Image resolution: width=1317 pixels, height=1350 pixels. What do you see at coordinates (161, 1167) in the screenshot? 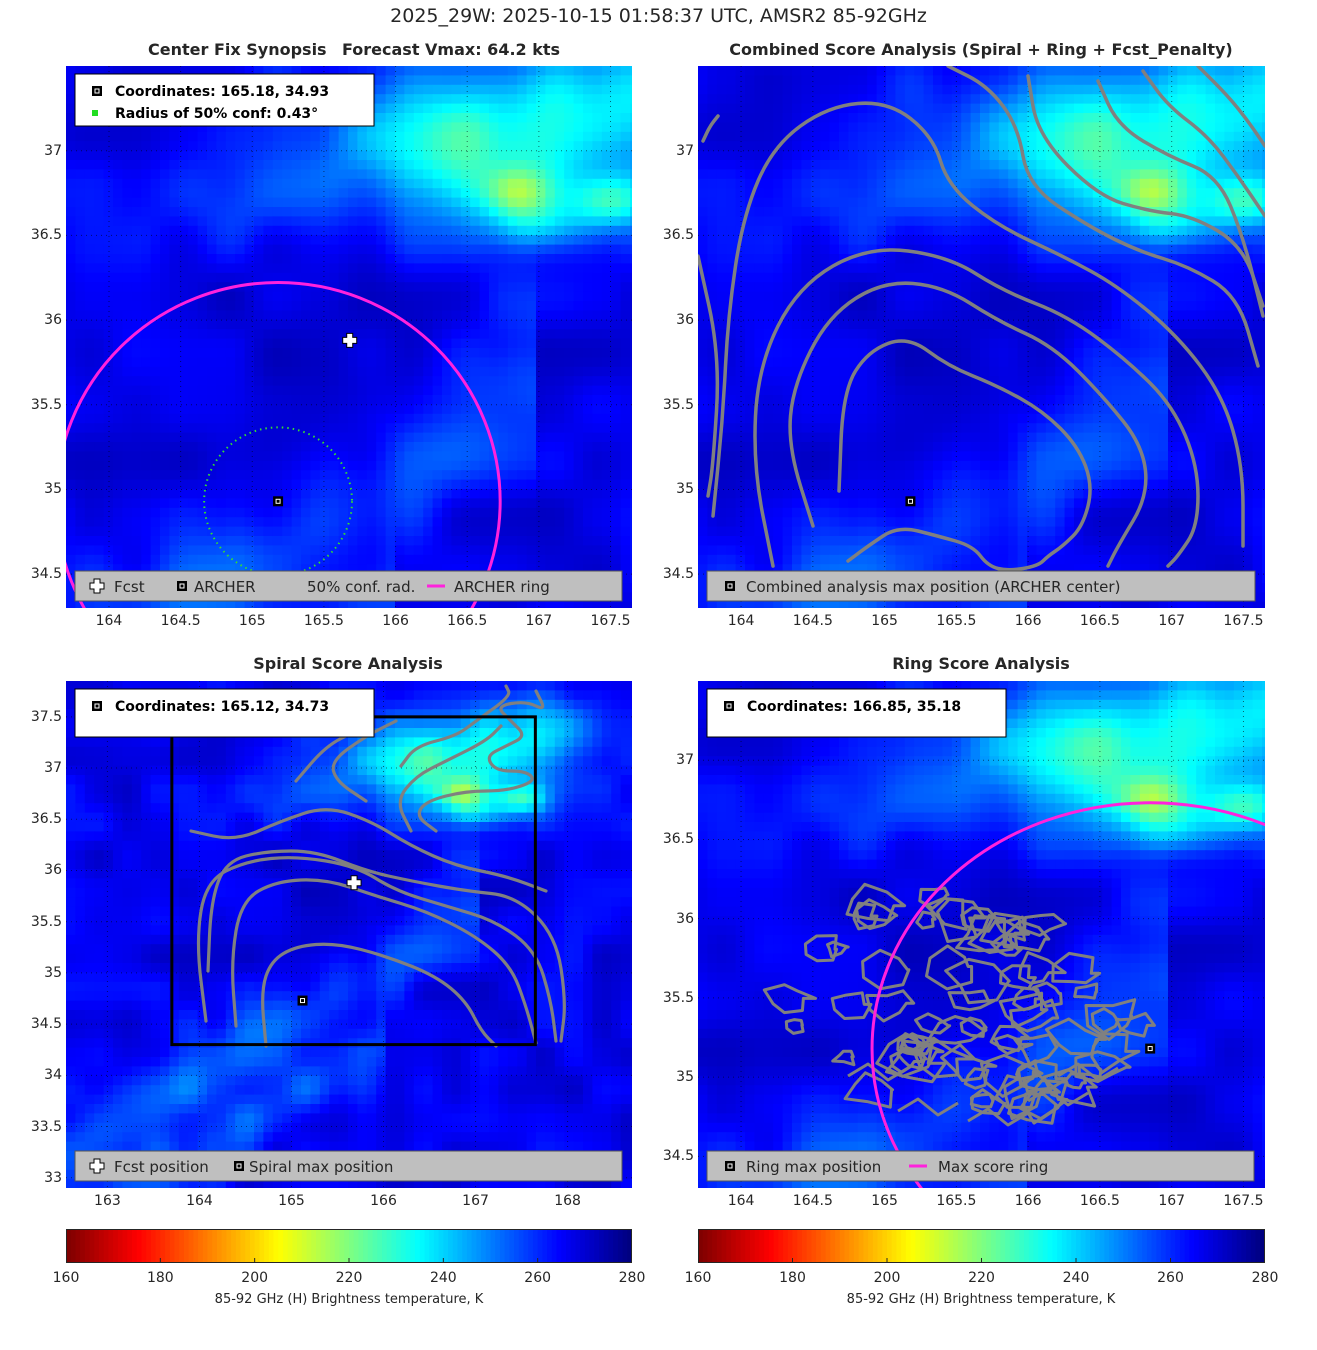
I see `legend-entry: Fcst position` at bounding box center [161, 1167].